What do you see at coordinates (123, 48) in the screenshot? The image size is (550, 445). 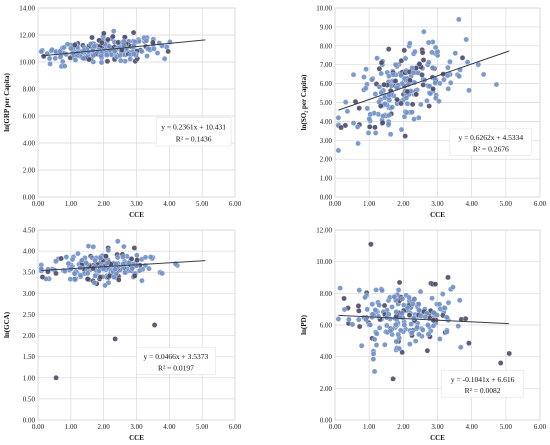 I see `trendline` at bounding box center [123, 48].